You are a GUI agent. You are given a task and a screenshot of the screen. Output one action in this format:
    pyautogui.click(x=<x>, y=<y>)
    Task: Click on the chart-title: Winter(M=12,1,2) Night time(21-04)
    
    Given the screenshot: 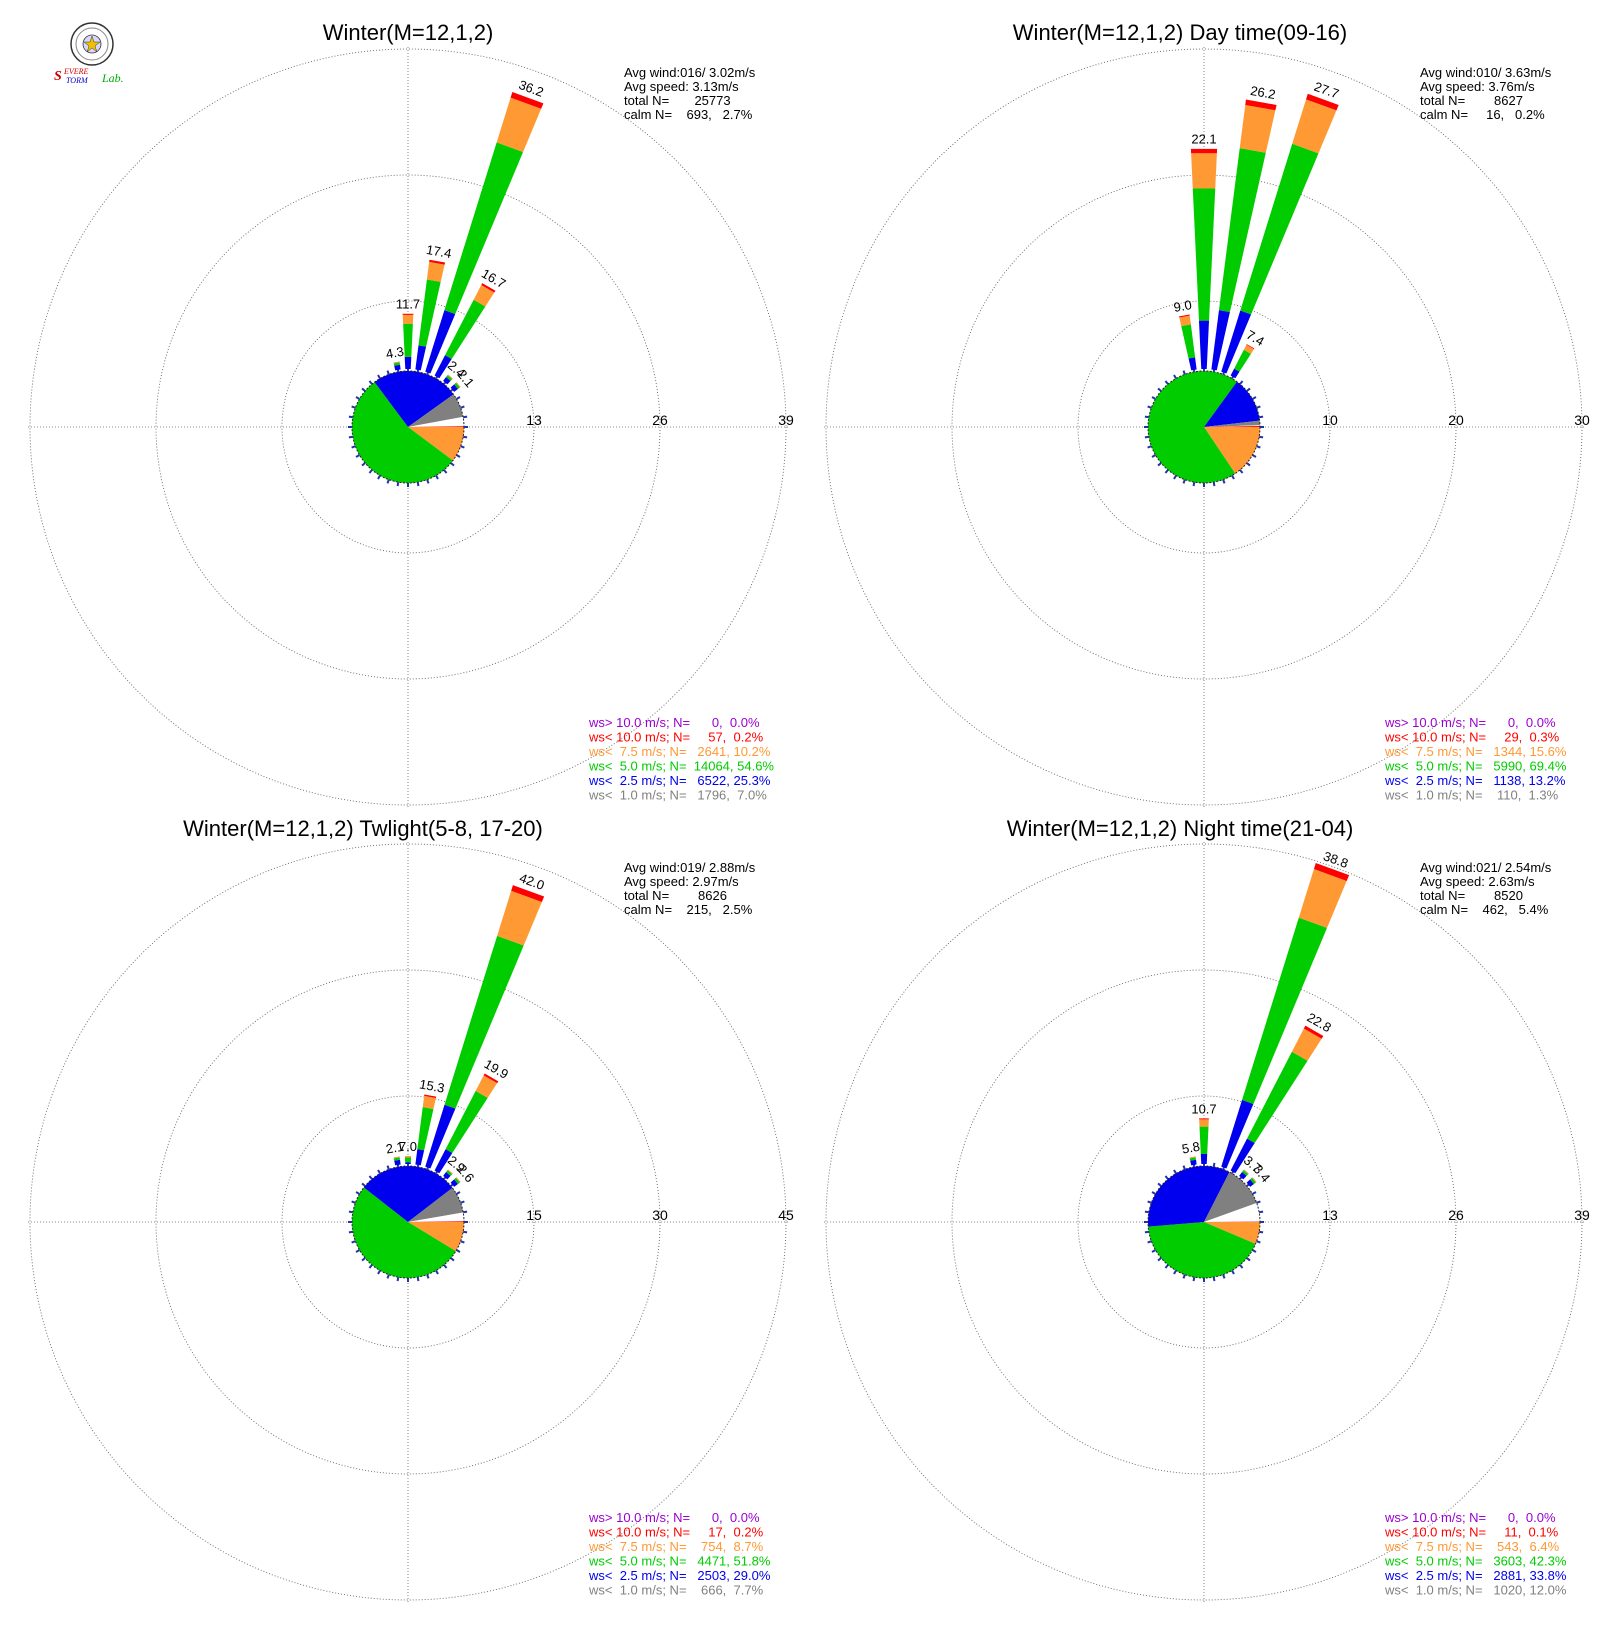 What is the action you would take?
    pyautogui.click(x=1180, y=828)
    